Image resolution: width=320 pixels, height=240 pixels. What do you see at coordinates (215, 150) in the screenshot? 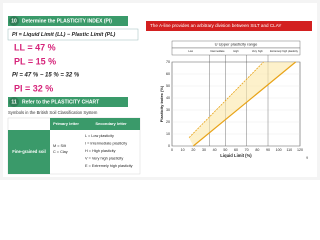
I see `x-tick-label: 40` at bounding box center [215, 150].